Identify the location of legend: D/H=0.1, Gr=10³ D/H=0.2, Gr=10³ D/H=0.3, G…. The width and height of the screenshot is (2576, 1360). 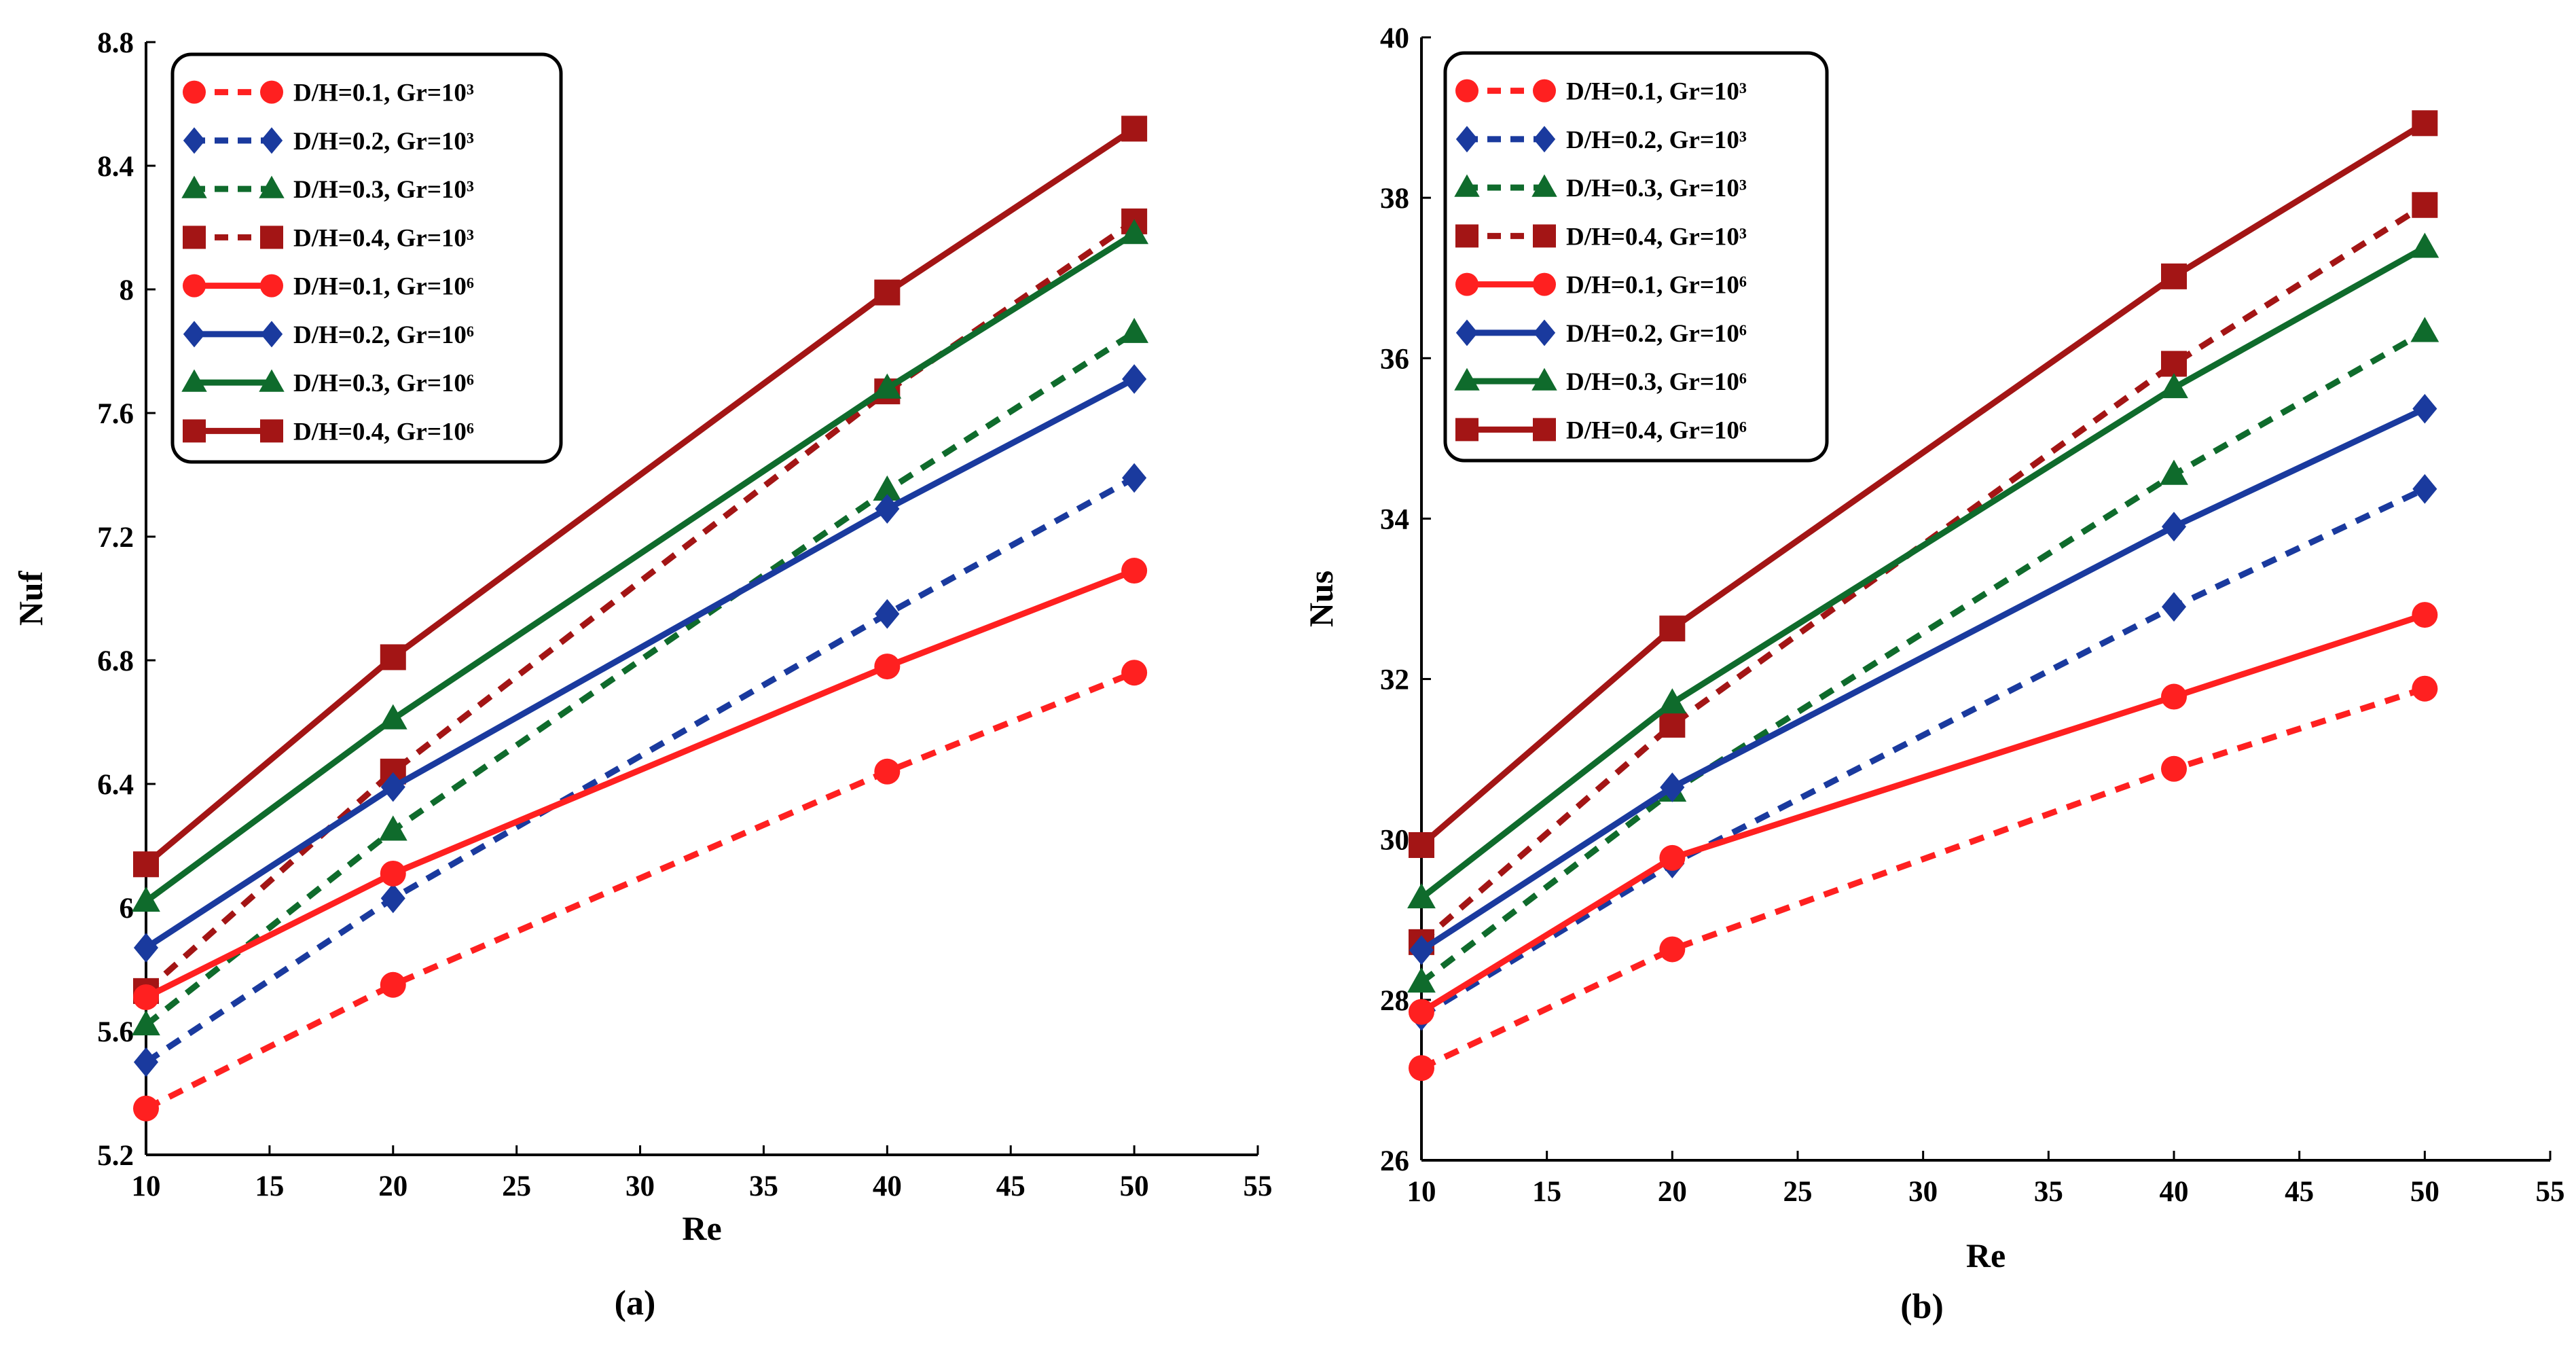
(366, 258).